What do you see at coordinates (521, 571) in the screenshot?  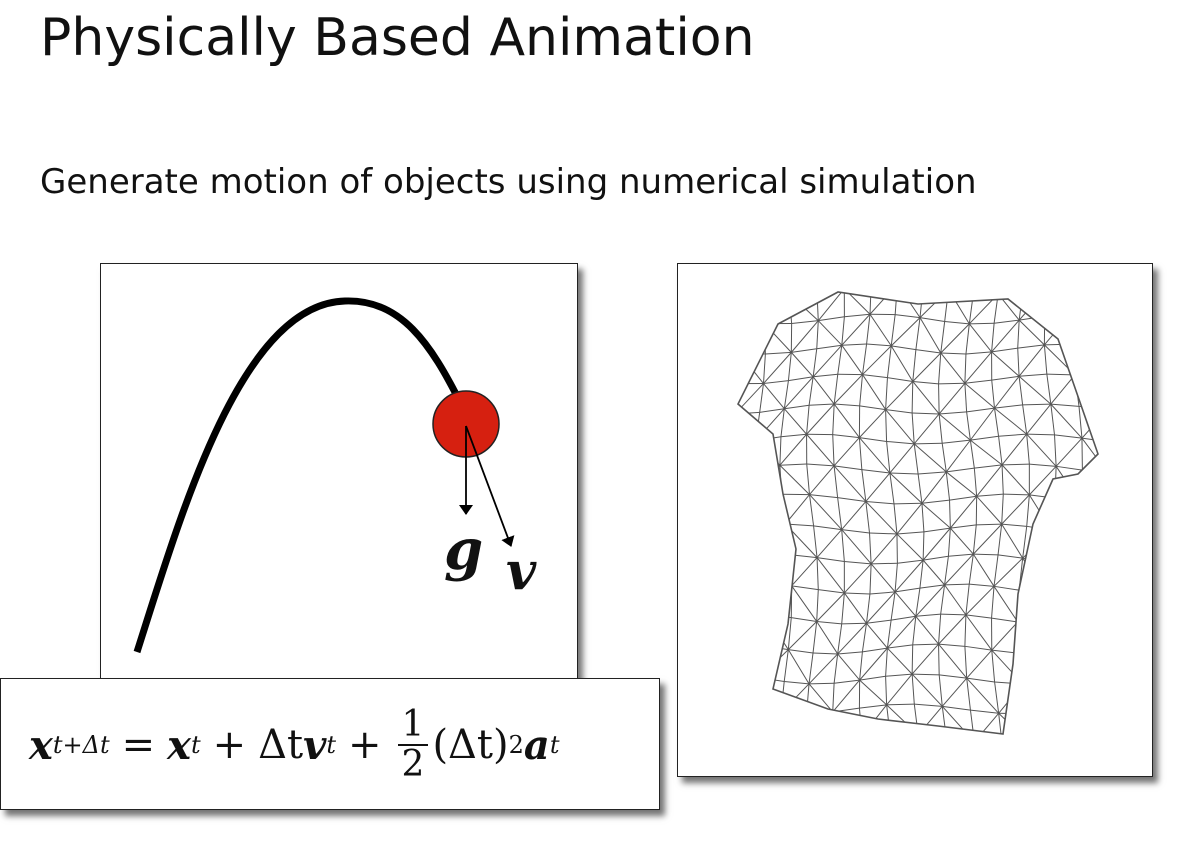 I see `velocity-label: v` at bounding box center [521, 571].